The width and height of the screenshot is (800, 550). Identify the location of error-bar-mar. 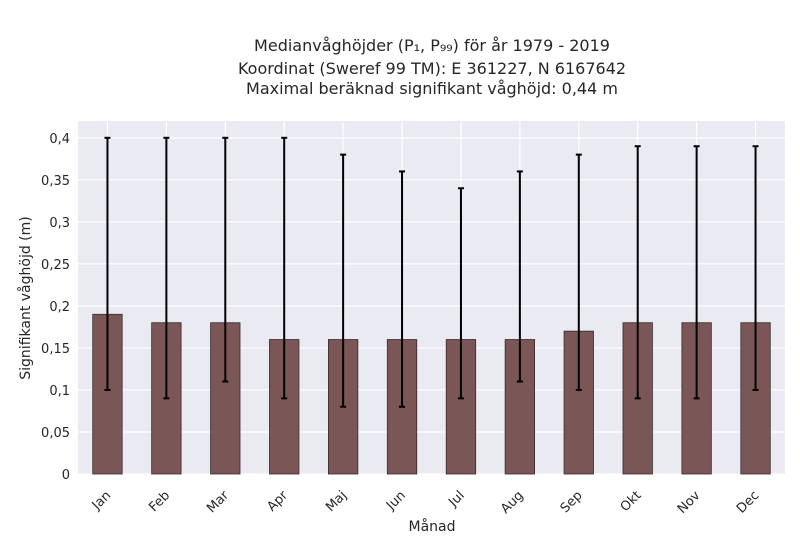
(225, 259).